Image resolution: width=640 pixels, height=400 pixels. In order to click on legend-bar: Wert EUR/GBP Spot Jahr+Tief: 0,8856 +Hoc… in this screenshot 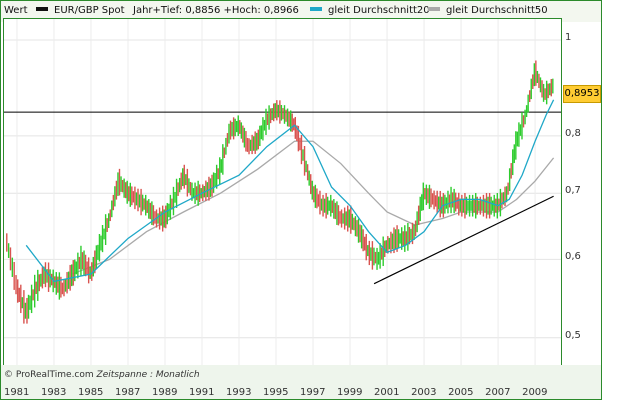, I will do `click(320, 11)`.